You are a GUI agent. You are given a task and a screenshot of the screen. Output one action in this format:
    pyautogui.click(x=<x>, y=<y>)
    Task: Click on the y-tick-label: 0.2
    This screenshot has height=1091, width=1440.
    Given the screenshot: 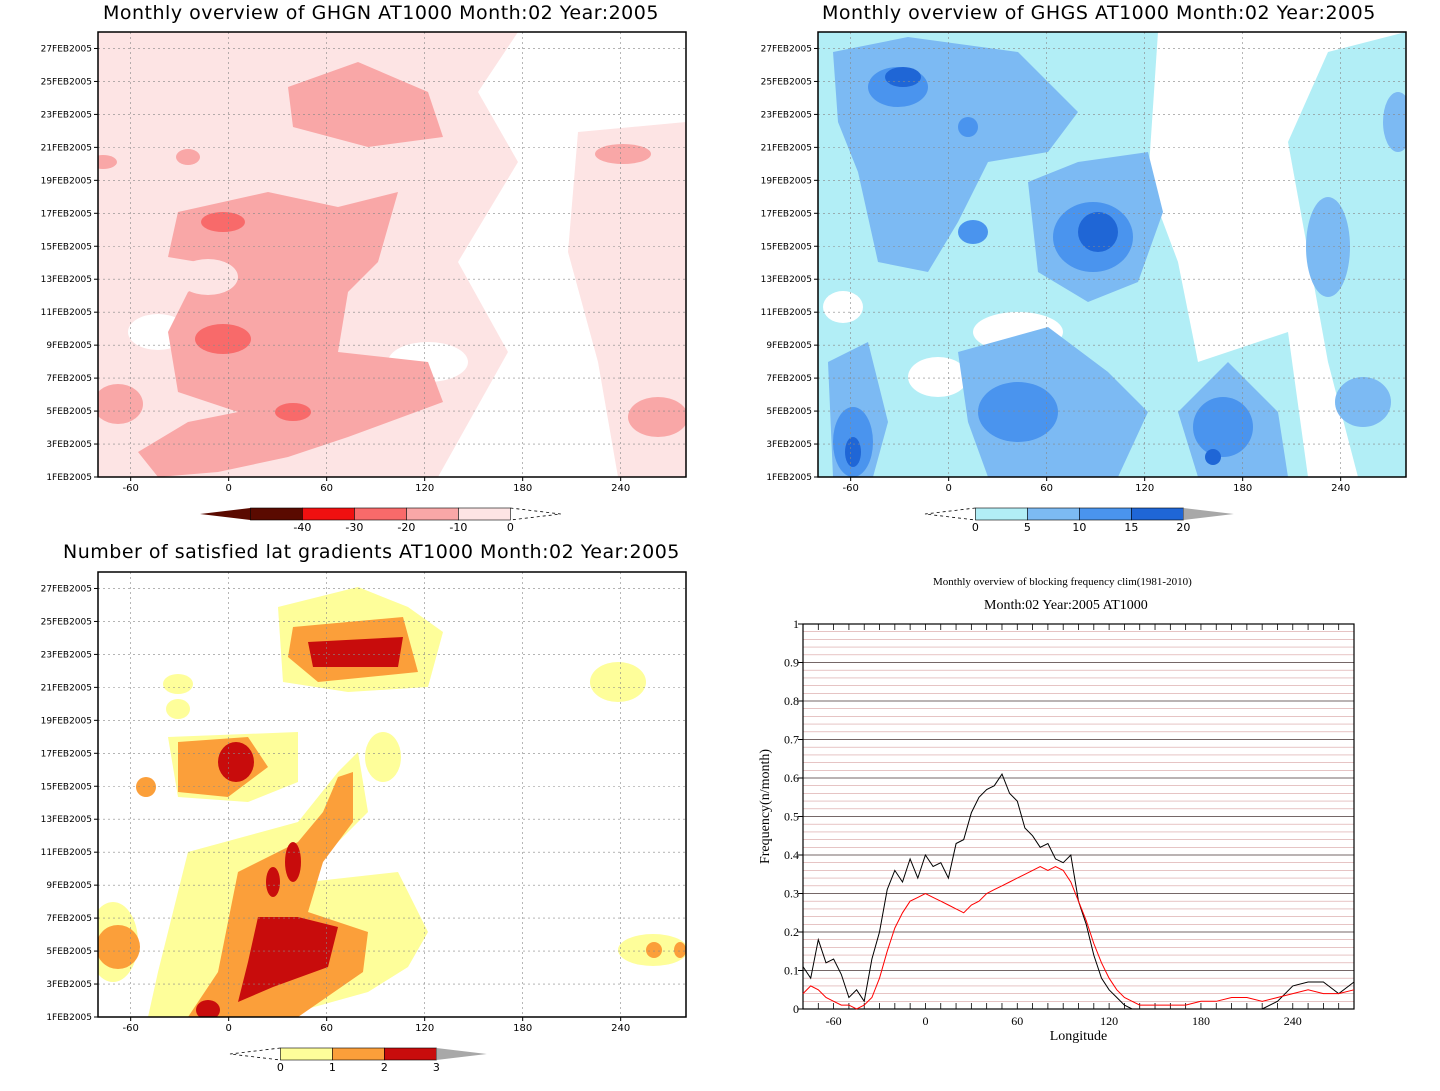 What is the action you would take?
    pyautogui.click(x=791, y=932)
    